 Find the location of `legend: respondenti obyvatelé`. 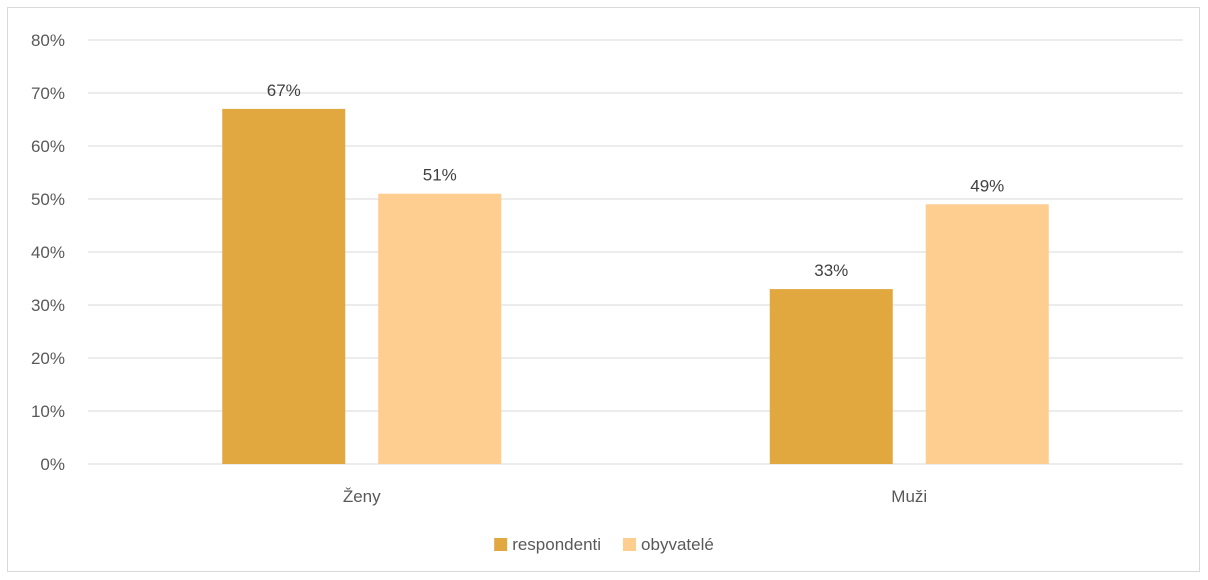

legend: respondenti obyvatelé is located at coordinates (604, 544).